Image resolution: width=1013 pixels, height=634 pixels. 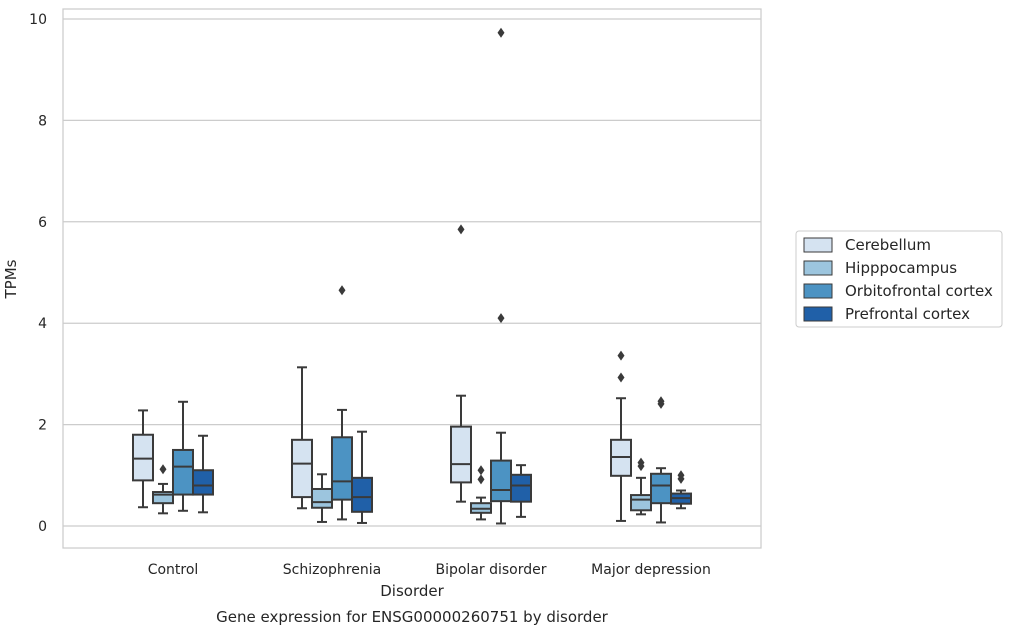 What do you see at coordinates (42, 527) in the screenshot?
I see `y-tick-label: 0` at bounding box center [42, 527].